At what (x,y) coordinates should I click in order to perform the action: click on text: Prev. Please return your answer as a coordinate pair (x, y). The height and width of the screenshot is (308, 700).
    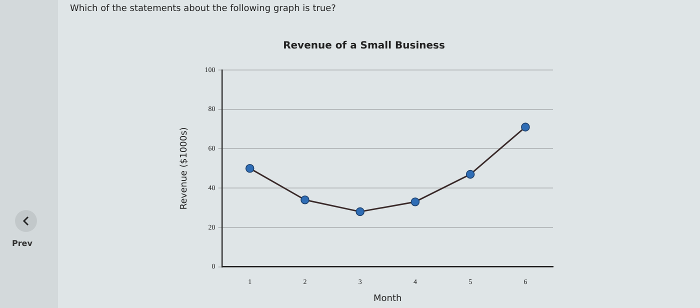
    Looking at the image, I should click on (22, 243).